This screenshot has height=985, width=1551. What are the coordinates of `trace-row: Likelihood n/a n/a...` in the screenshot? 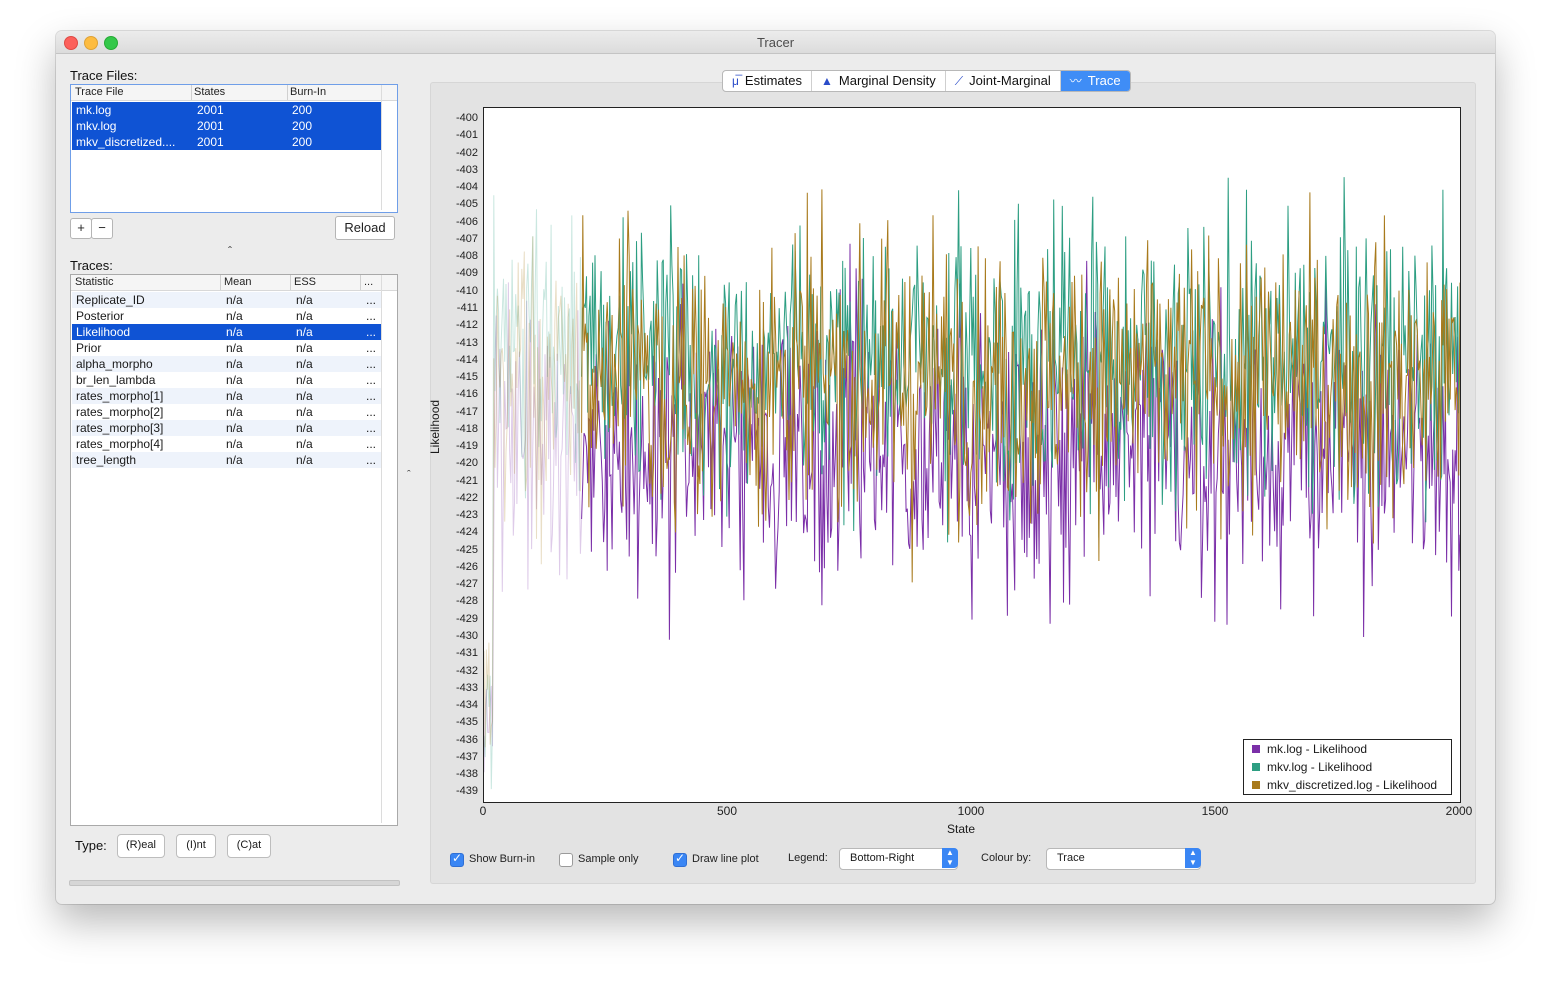 It's located at (226, 332).